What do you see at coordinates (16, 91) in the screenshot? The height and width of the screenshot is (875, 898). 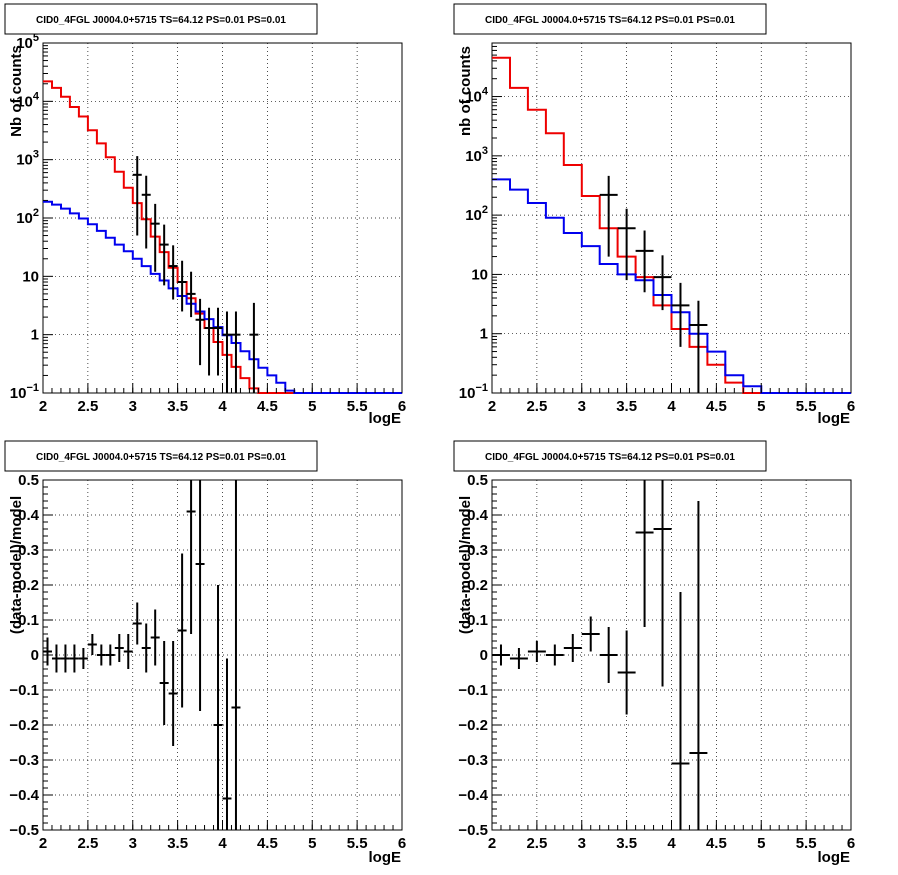 I see `y-axis-label: Nb of counts` at bounding box center [16, 91].